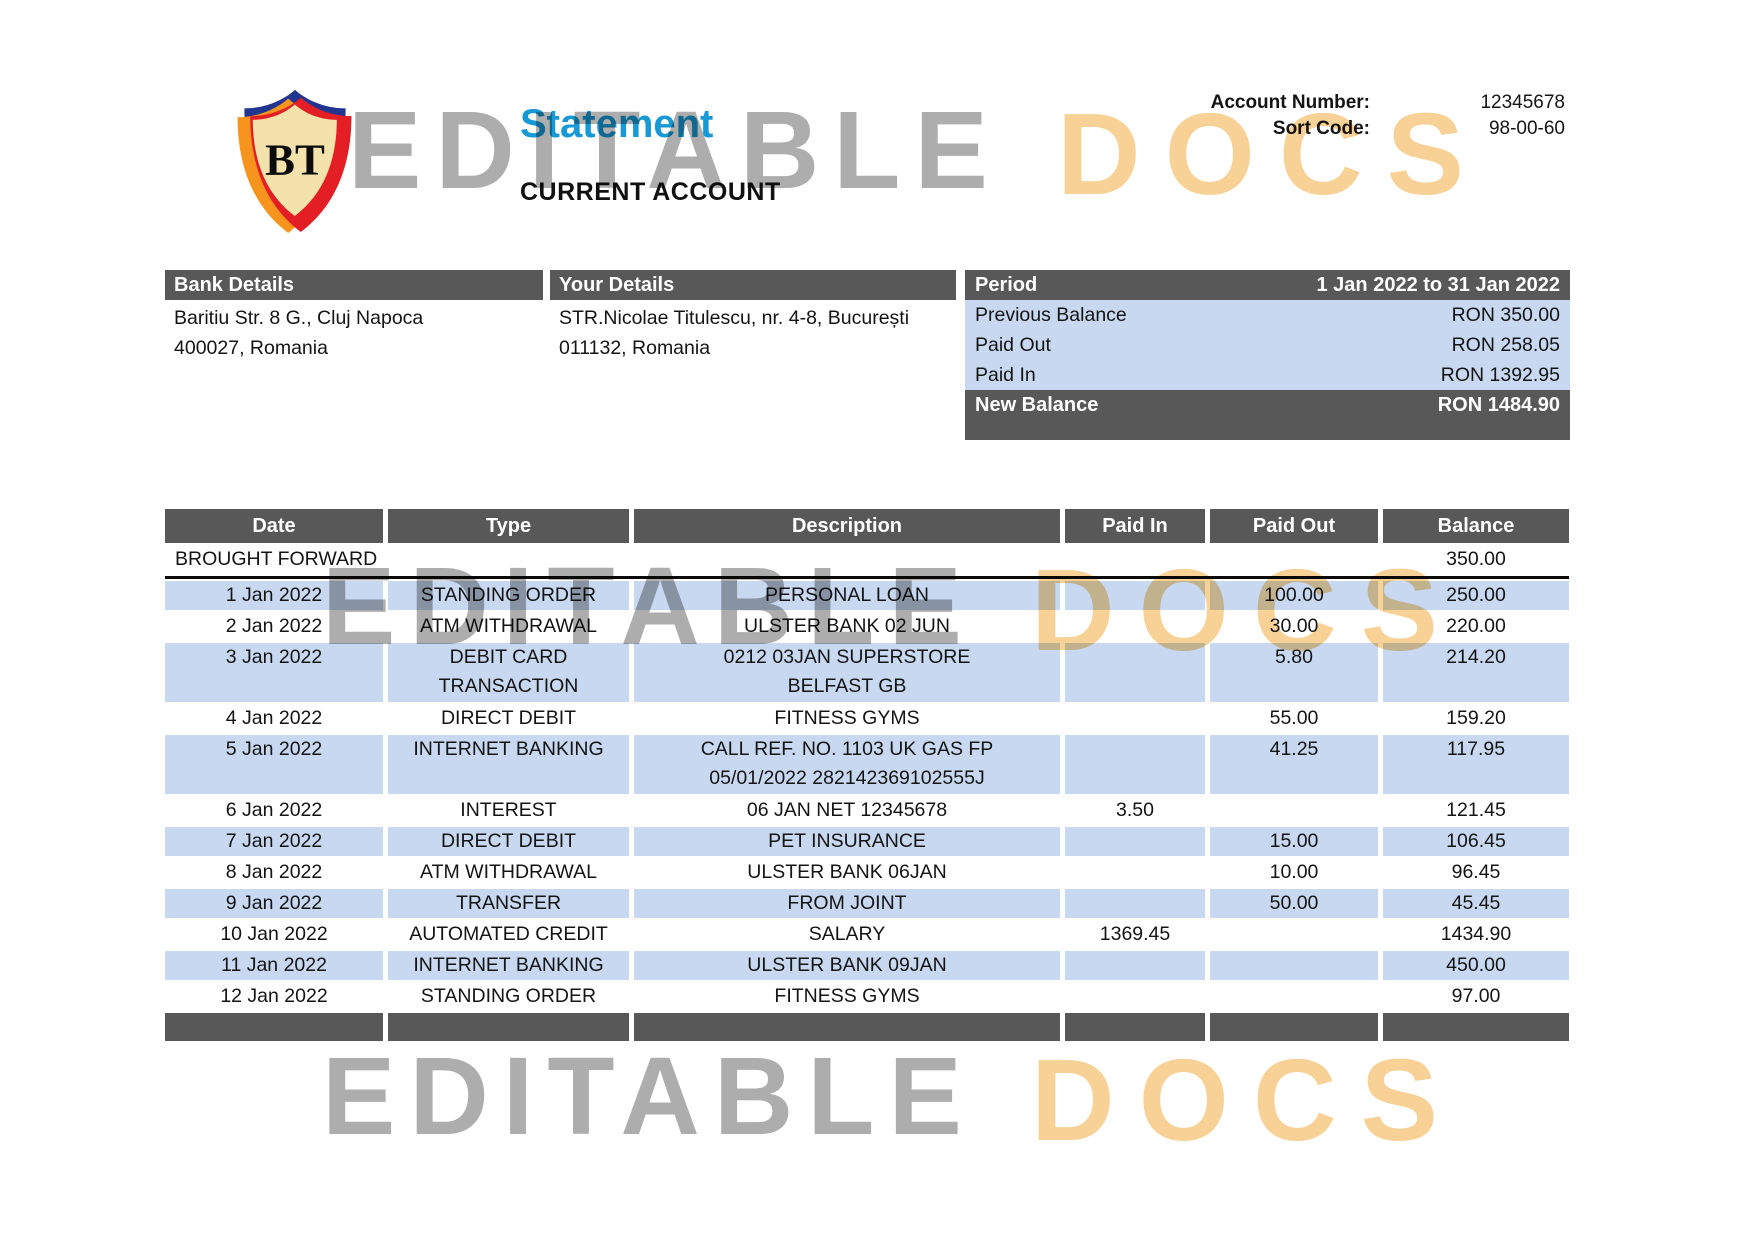 This screenshot has width=1754, height=1240. What do you see at coordinates (867, 577) in the screenshot?
I see `table-divider-line` at bounding box center [867, 577].